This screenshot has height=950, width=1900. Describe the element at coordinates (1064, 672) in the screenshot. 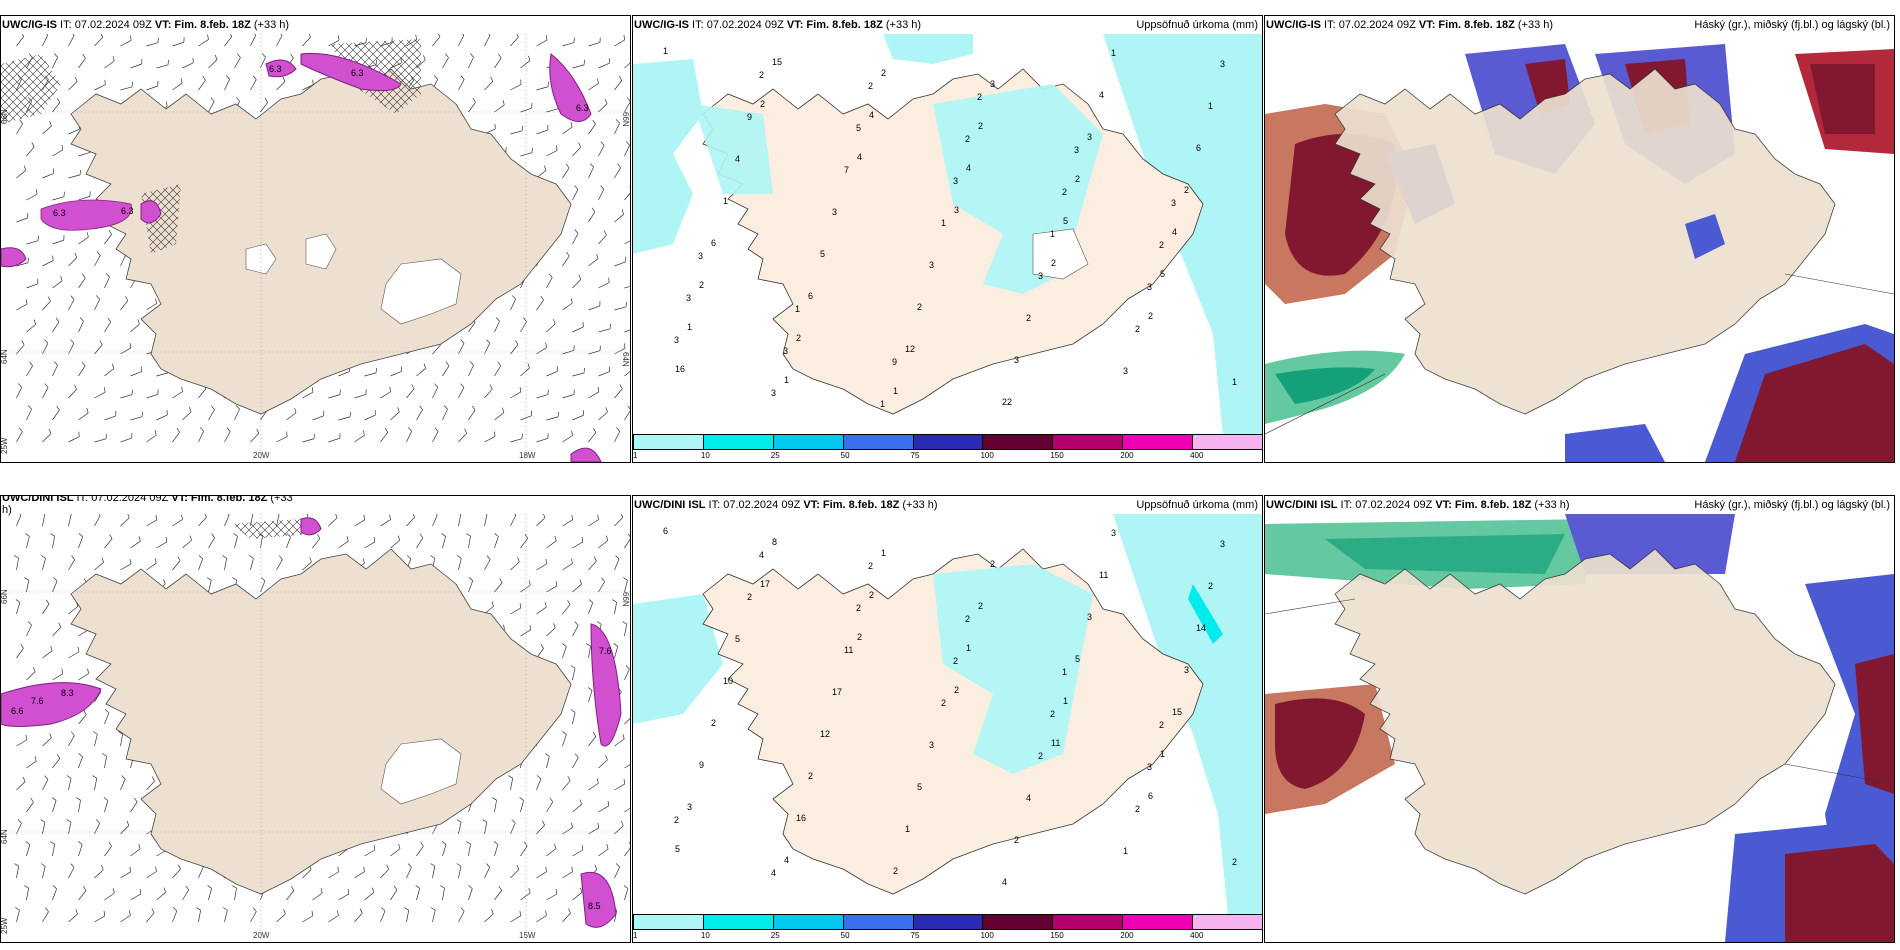

I see `precip-value: 1` at that location.